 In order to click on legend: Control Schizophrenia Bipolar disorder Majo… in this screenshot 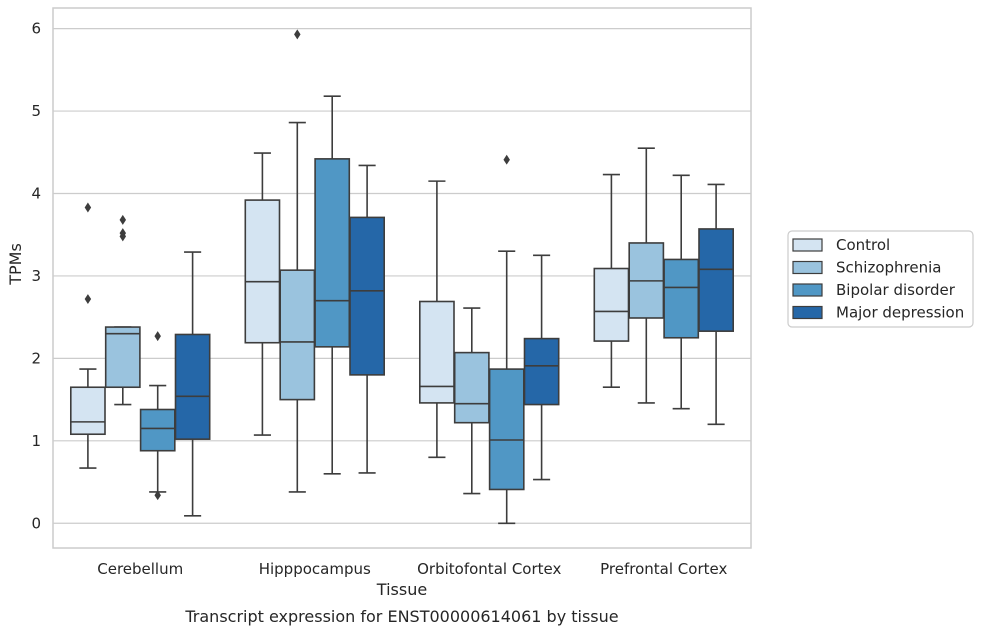, I will do `click(880, 279)`.